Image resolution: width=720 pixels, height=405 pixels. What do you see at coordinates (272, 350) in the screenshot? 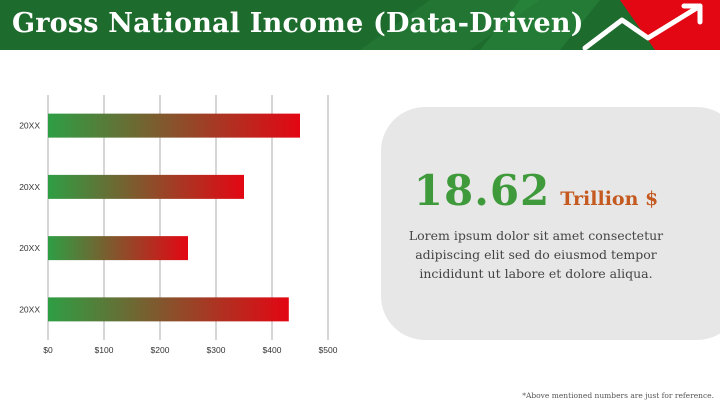
I see `x-tick-label: $400` at bounding box center [272, 350].